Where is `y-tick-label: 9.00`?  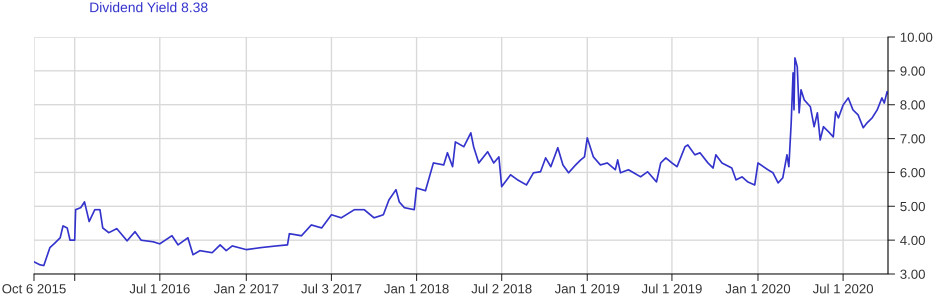
y-tick-label: 9.00 is located at coordinates (912, 71).